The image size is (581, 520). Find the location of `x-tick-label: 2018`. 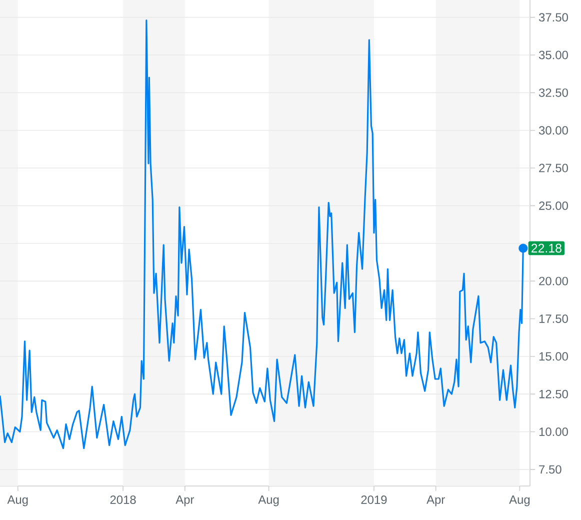

x-tick-label: 2018 is located at coordinates (123, 500).